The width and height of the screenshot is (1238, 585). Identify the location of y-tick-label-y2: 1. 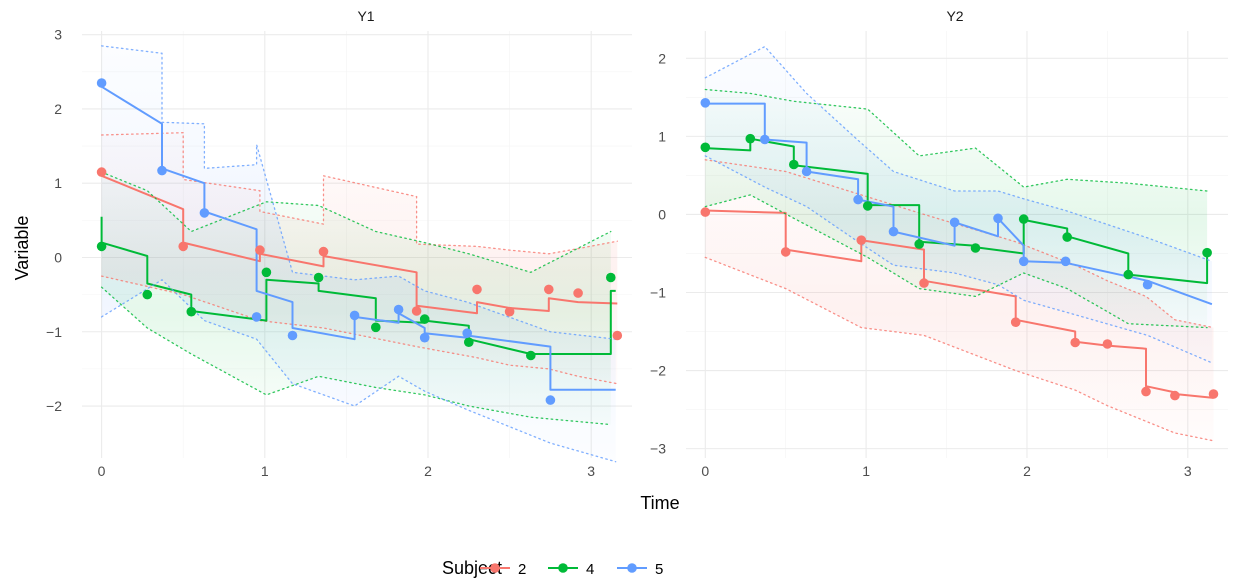
(662, 136).